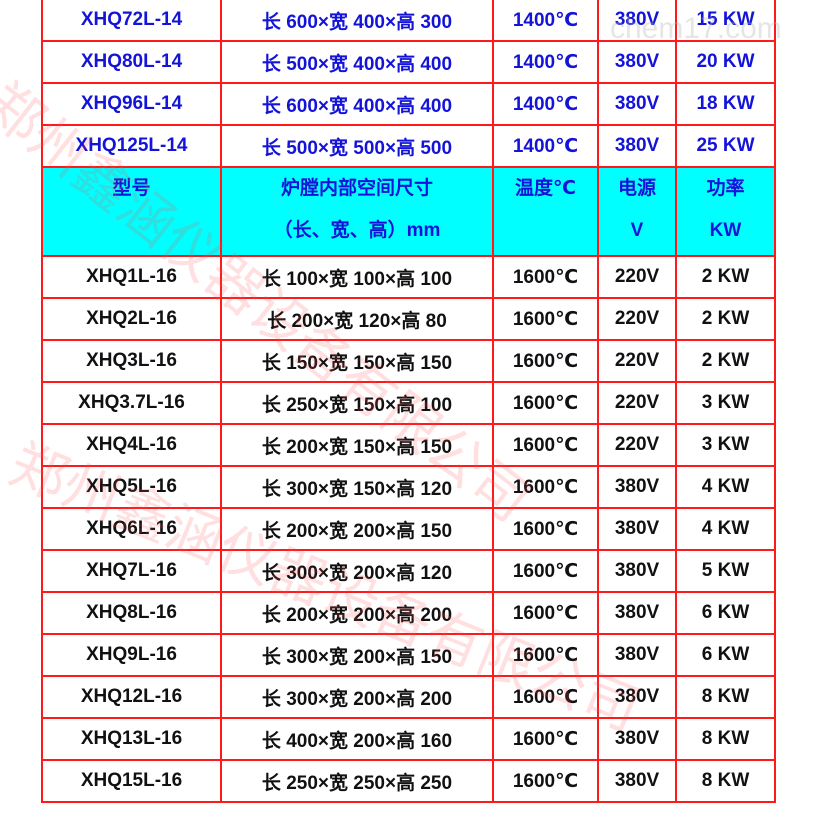  Describe the element at coordinates (356, 188) in the screenshot. I see `header-size-label: 炉膛内部空间尺寸` at that location.